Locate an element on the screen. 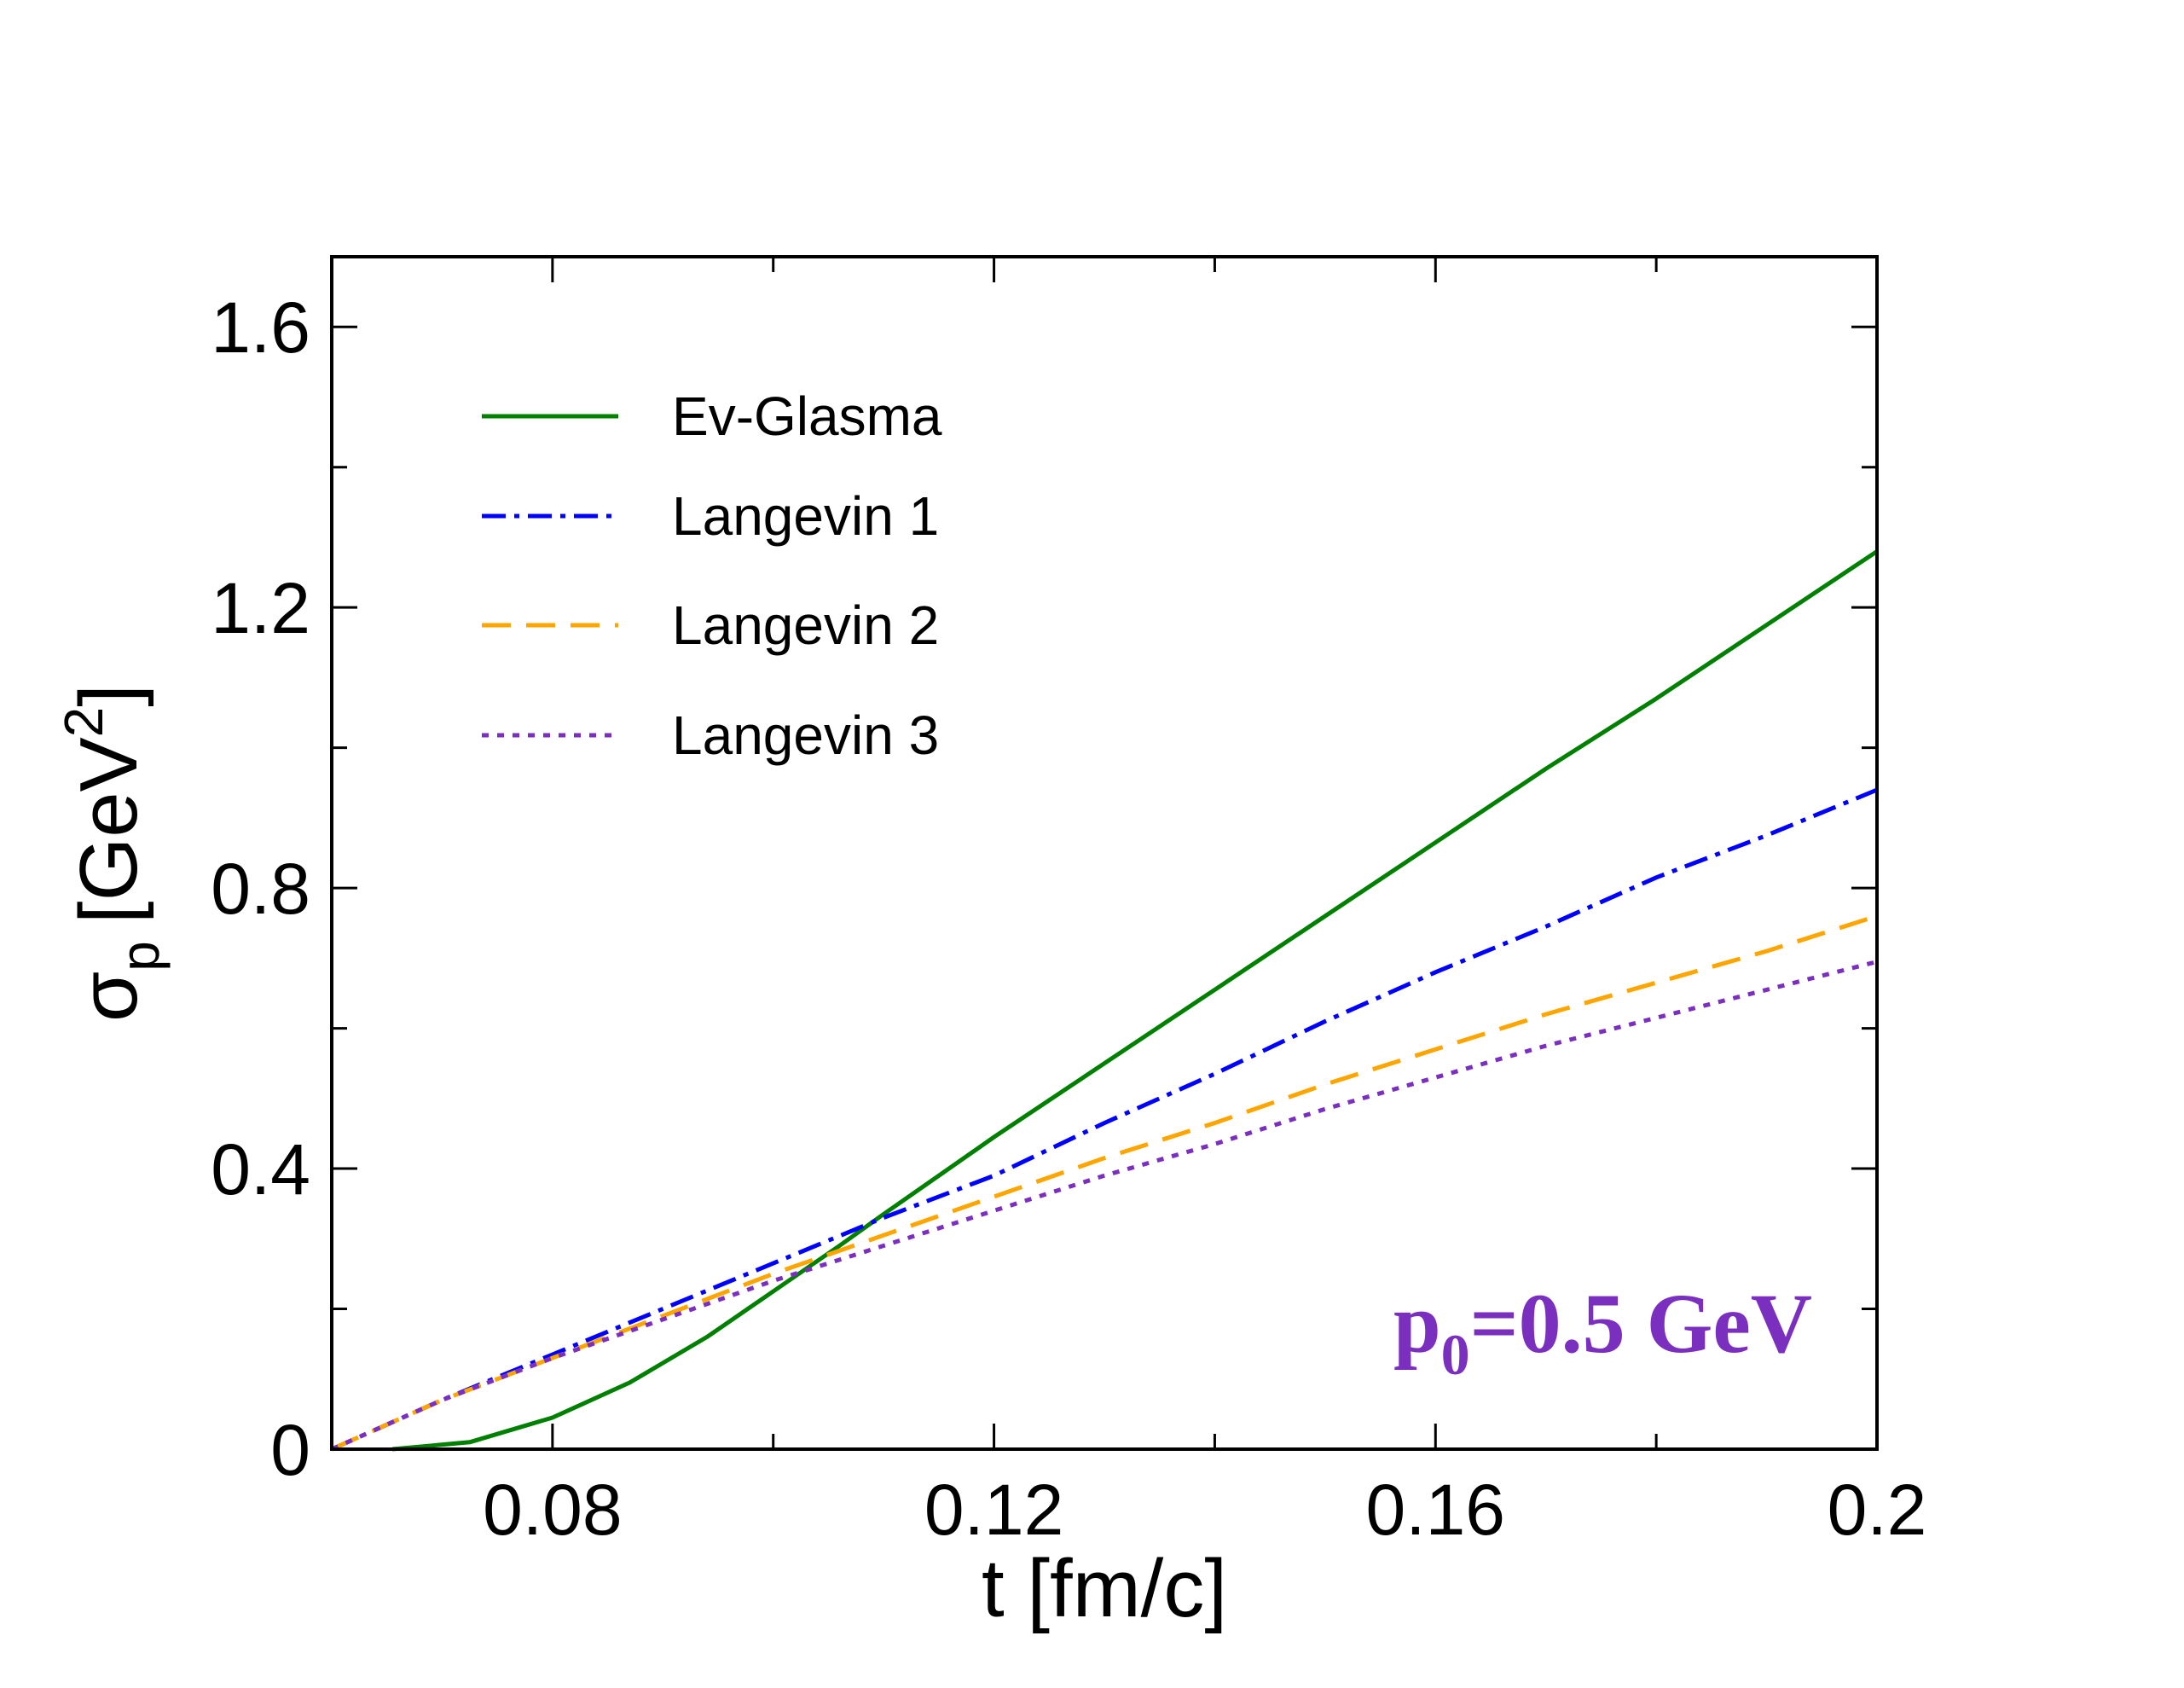  x-tick-label: 0.12 is located at coordinates (994, 1510).